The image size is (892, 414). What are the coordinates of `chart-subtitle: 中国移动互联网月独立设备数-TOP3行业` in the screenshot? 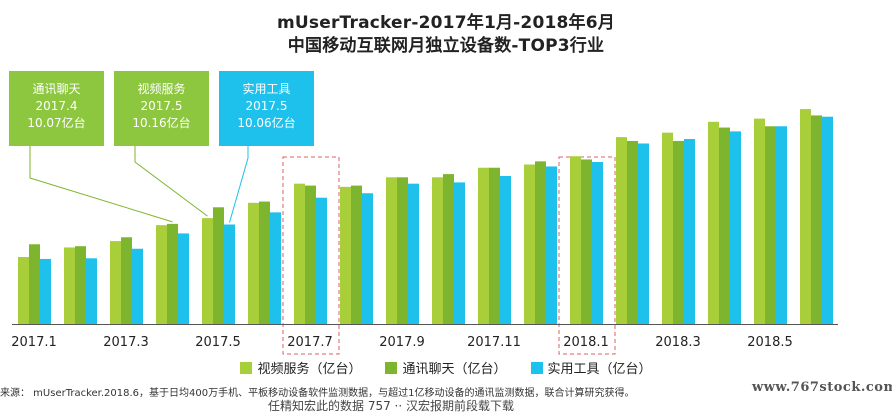 It's located at (446, 46).